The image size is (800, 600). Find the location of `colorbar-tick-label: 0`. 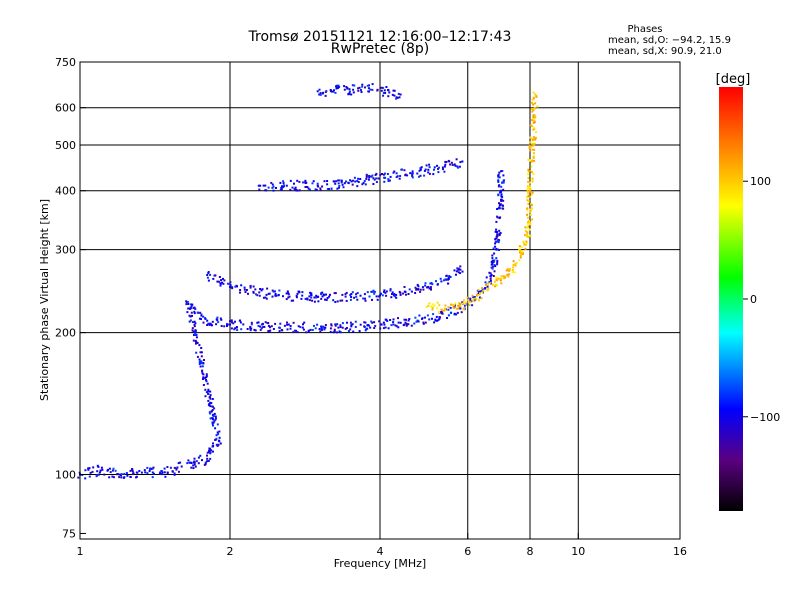

colorbar-tick-label: 0 is located at coordinates (753, 299).